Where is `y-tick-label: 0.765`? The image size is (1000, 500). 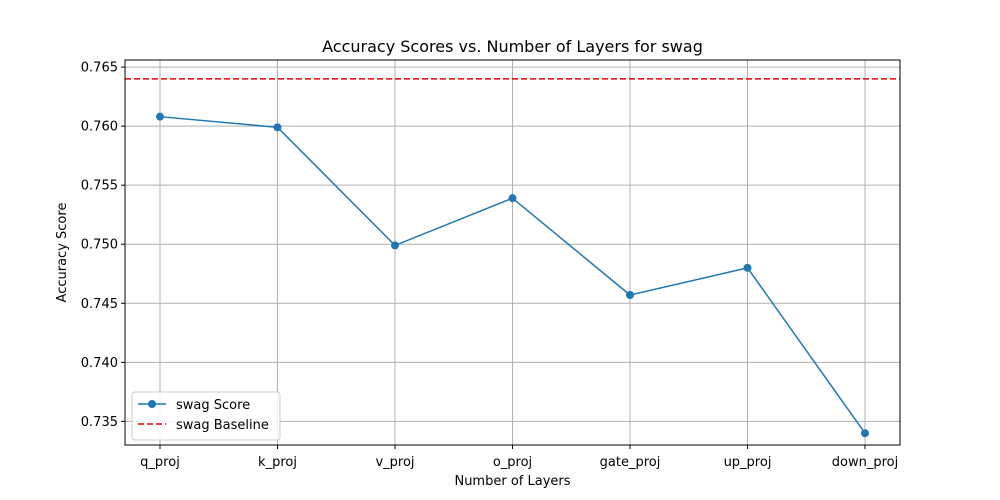
y-tick-label: 0.765 is located at coordinates (99, 68).